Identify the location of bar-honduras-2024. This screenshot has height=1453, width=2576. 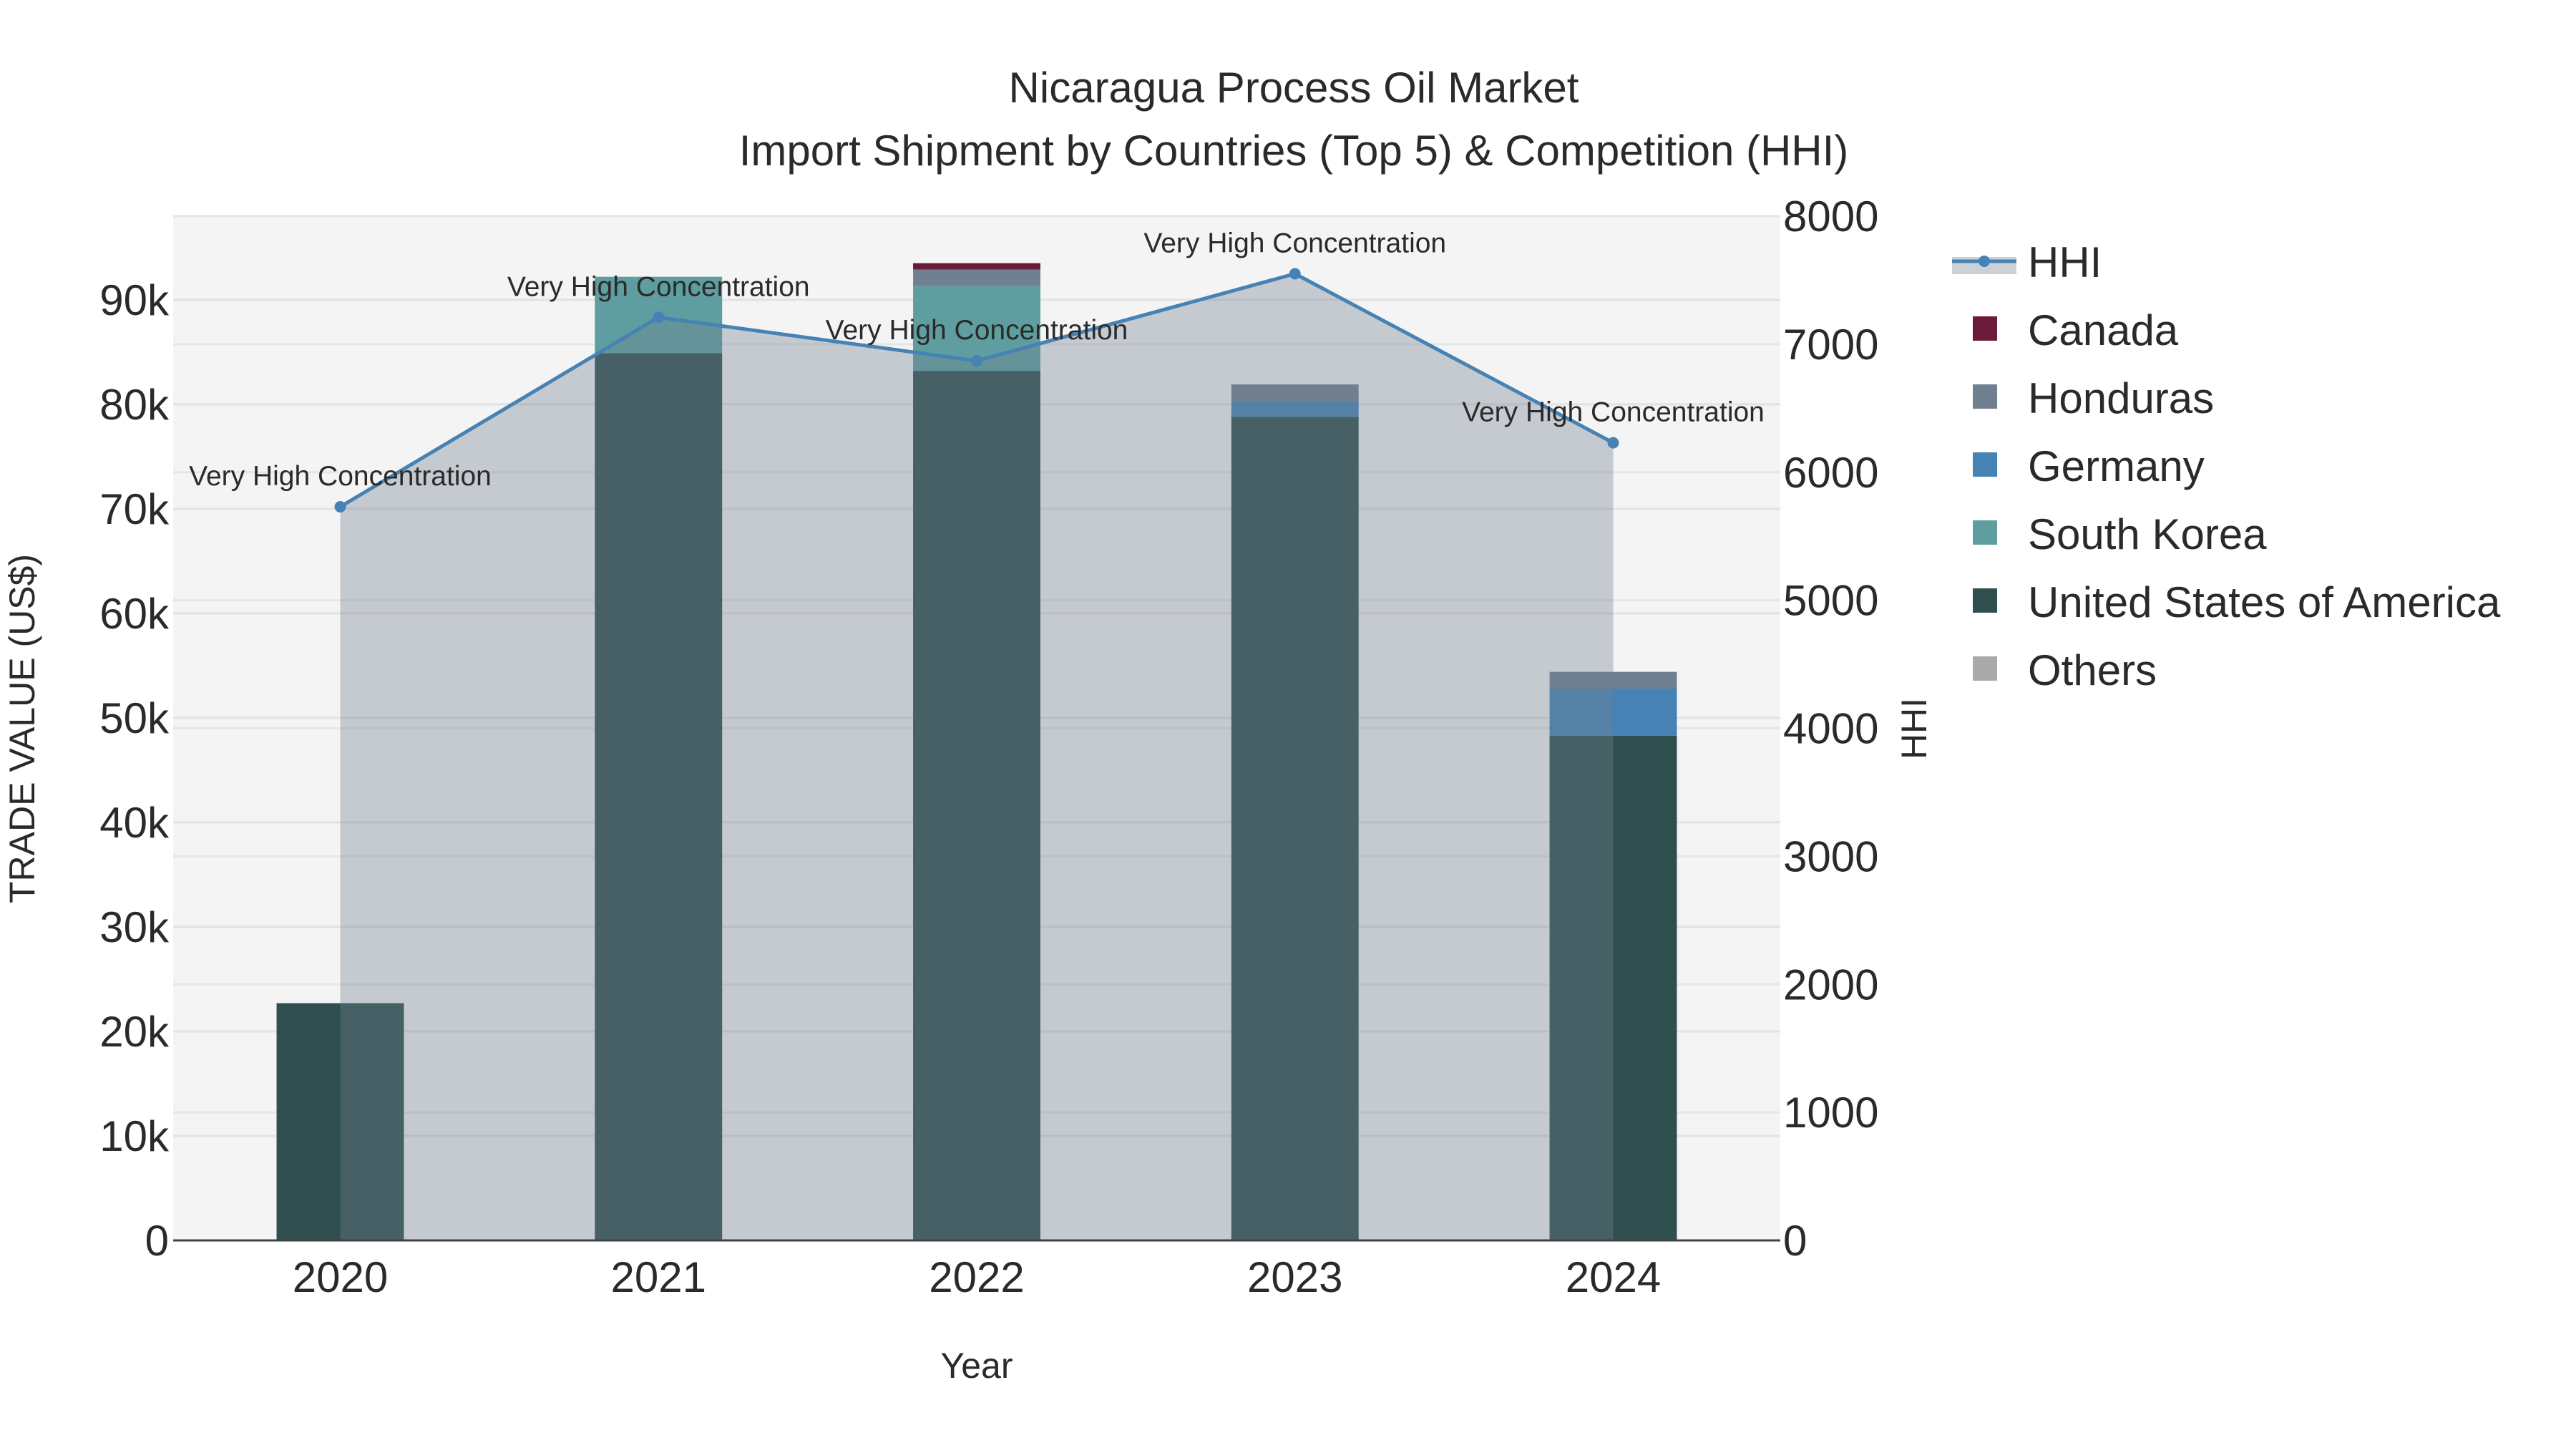
(1613, 680).